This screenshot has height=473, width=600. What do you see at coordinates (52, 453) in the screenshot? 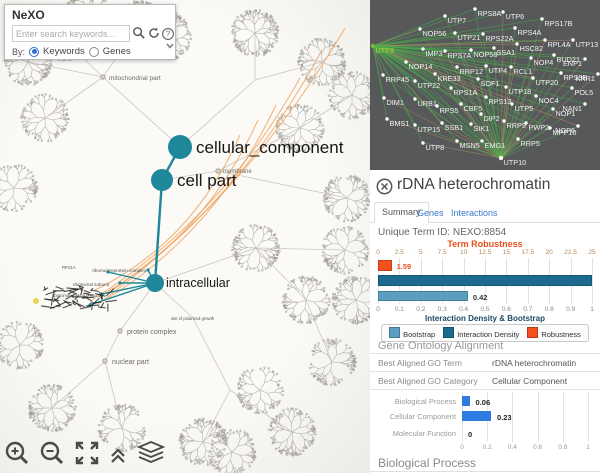
I see `zoom-out-button` at bounding box center [52, 453].